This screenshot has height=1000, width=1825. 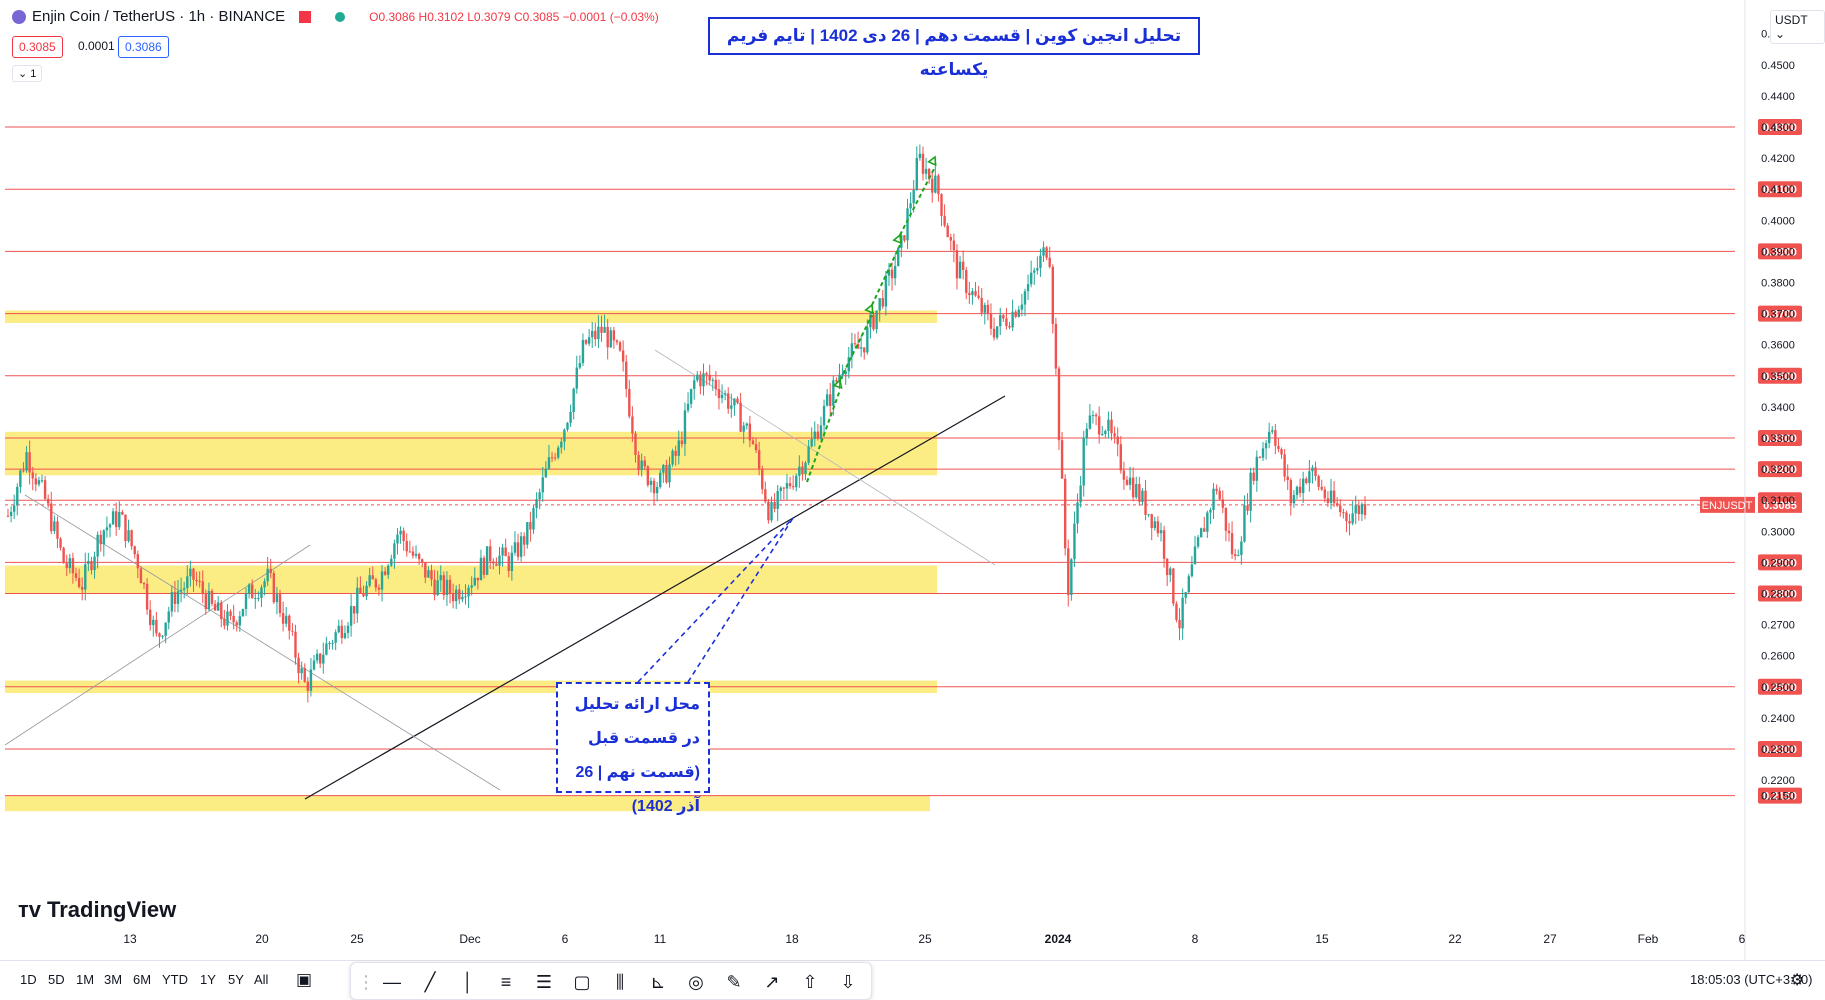 I want to click on calendar-icon: ▣, so click(x=304, y=979).